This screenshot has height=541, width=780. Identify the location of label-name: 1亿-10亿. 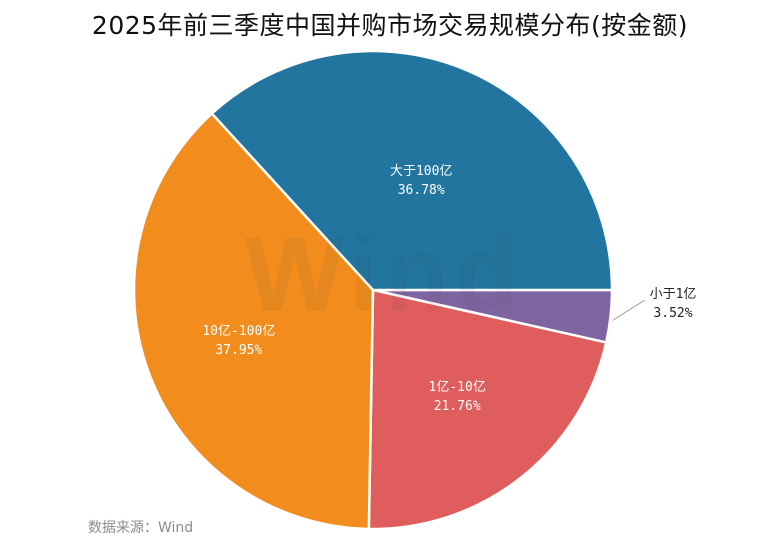
(457, 388).